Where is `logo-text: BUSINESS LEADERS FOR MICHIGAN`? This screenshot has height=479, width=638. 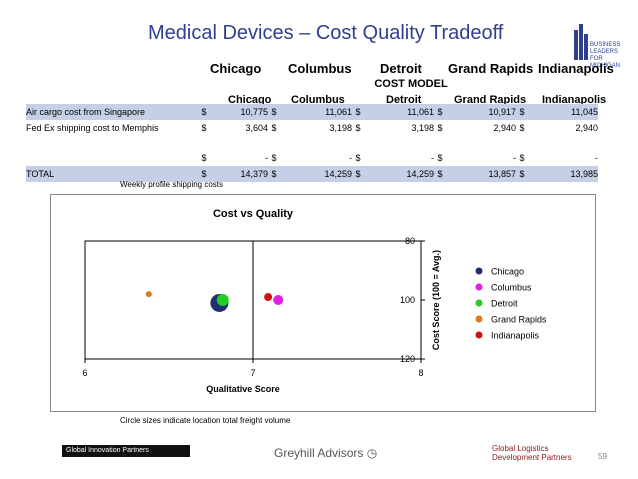 logo-text: BUSINESS LEADERS FOR MICHIGAN is located at coordinates (605, 55).